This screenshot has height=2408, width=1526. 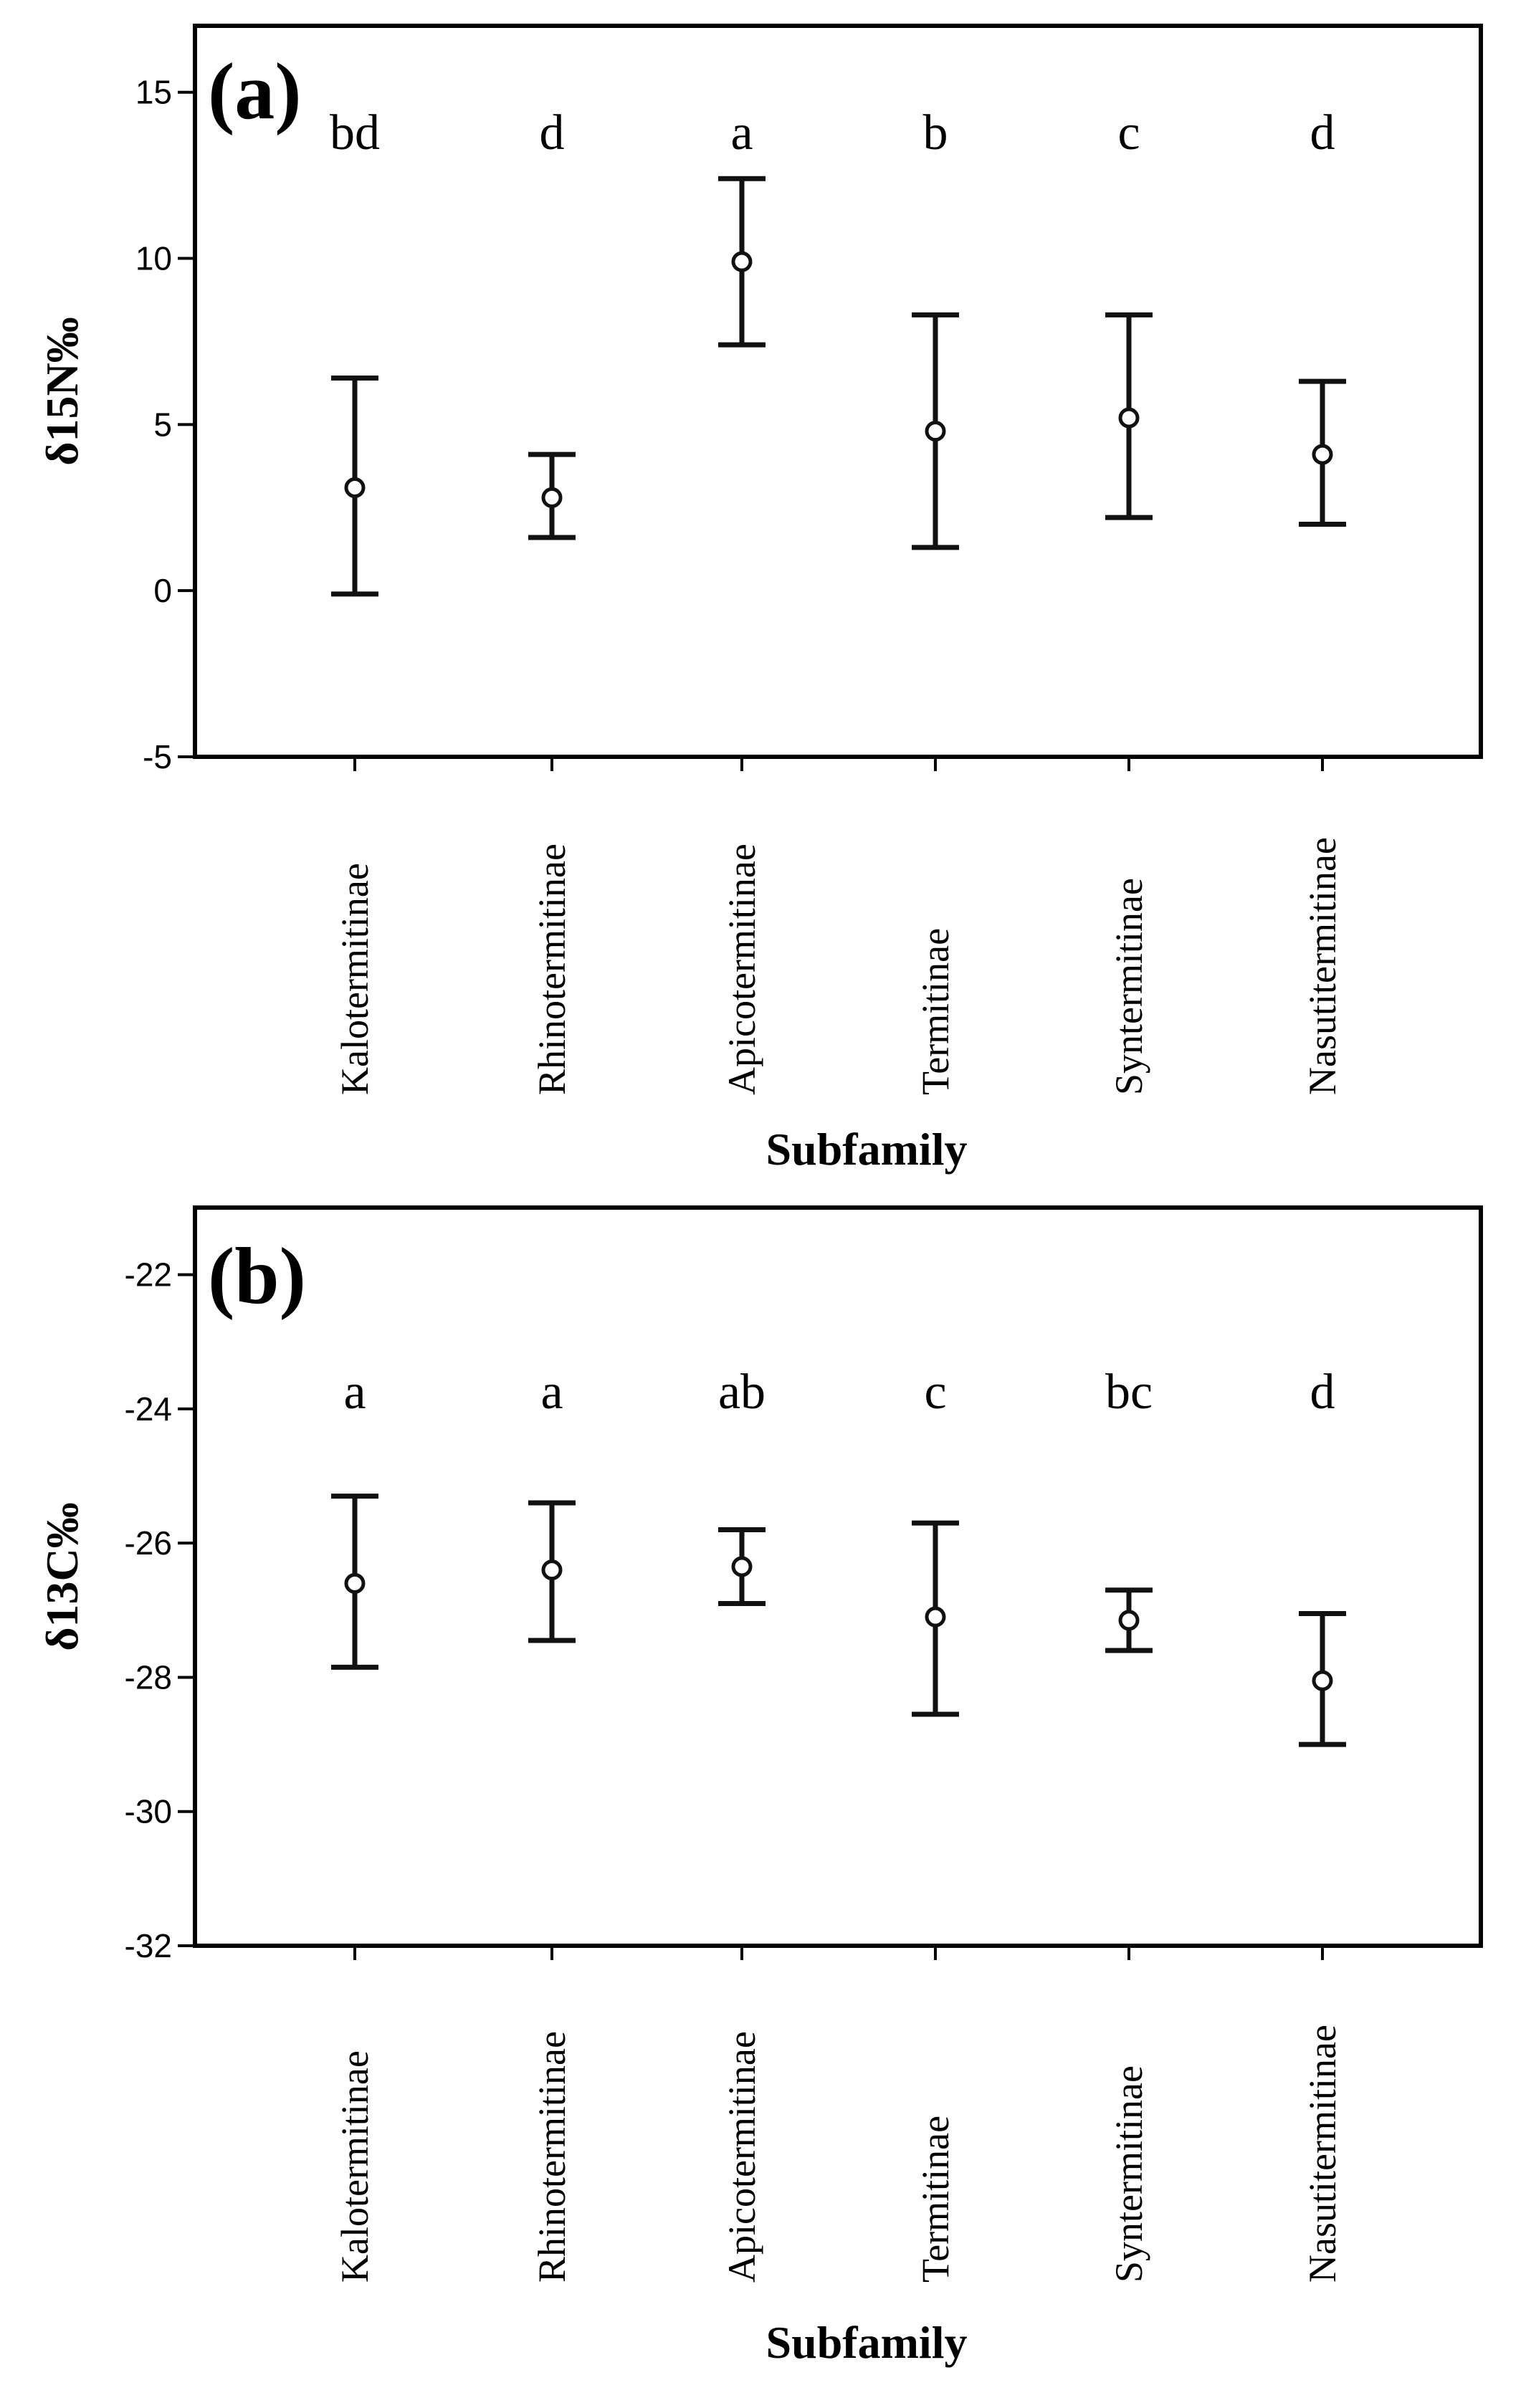 What do you see at coordinates (162, 425) in the screenshot?
I see `y-tick-label: 5` at bounding box center [162, 425].